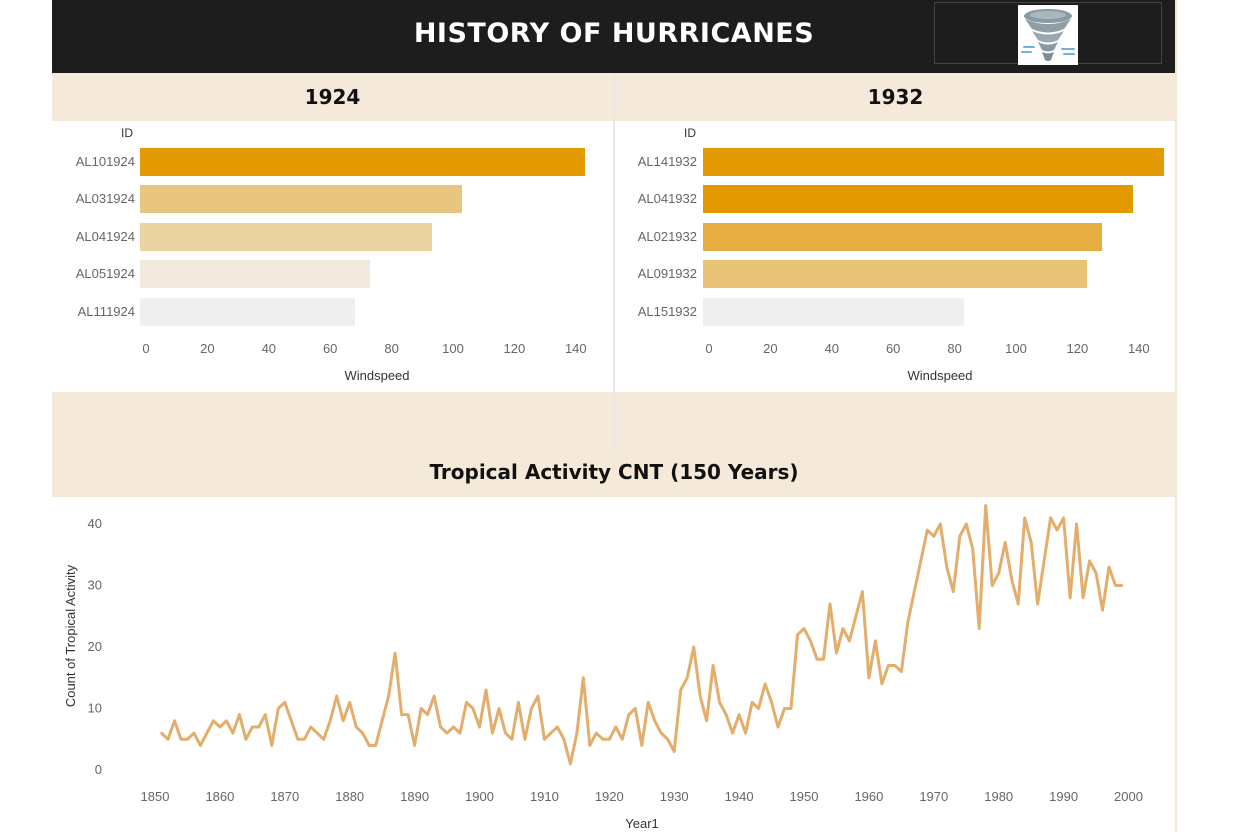 The height and width of the screenshot is (832, 1235). Describe the element at coordinates (933, 162) in the screenshot. I see `bar-AL141932` at that location.